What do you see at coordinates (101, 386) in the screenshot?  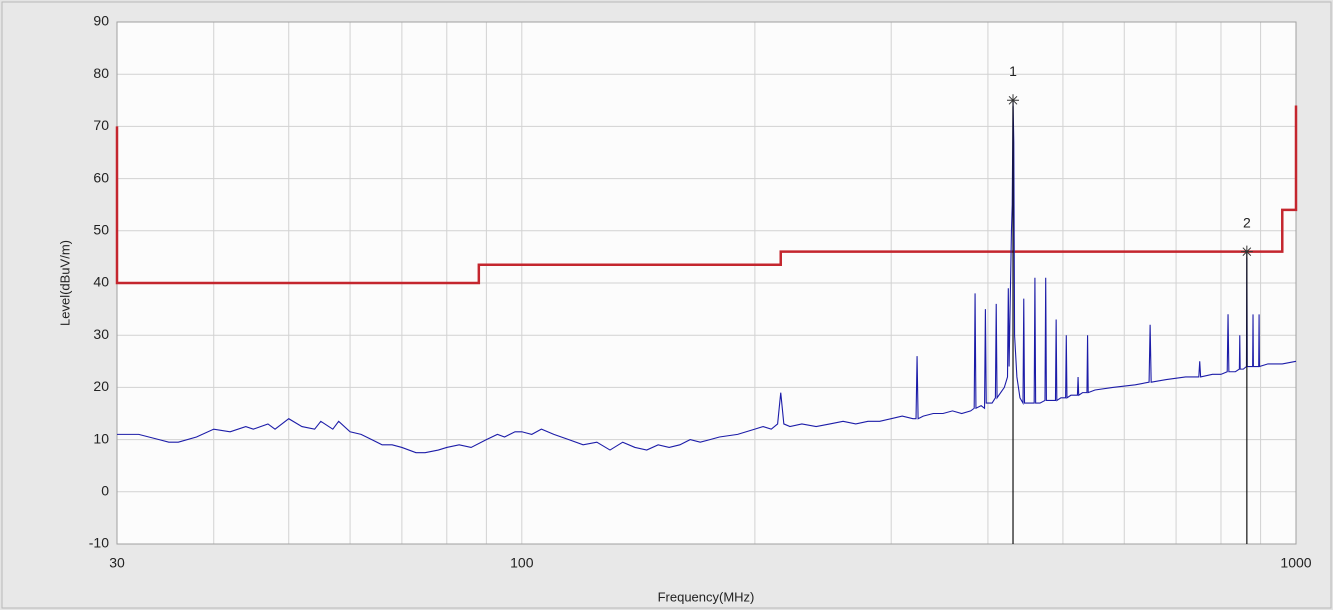 I see `y-tick-label: 20` at bounding box center [101, 386].